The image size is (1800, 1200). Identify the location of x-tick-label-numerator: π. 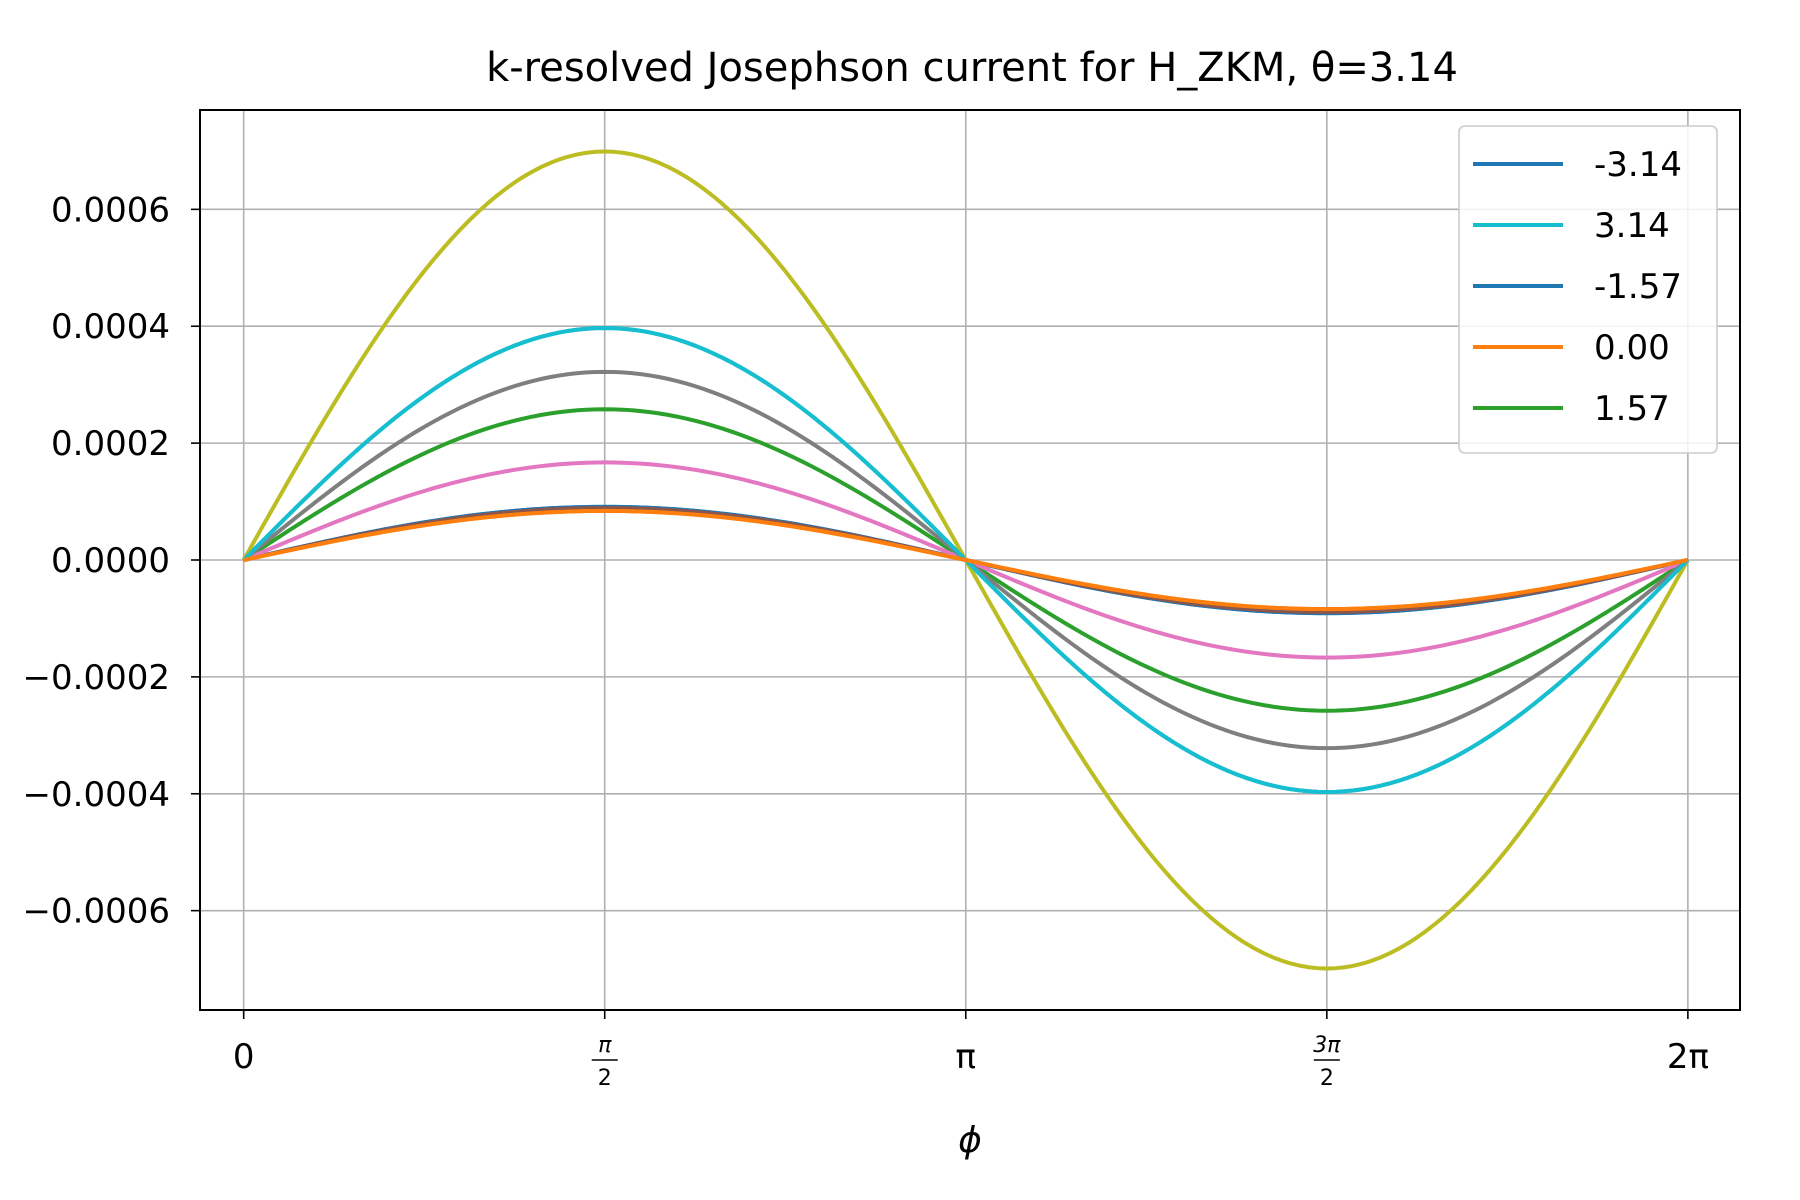
(605, 1045).